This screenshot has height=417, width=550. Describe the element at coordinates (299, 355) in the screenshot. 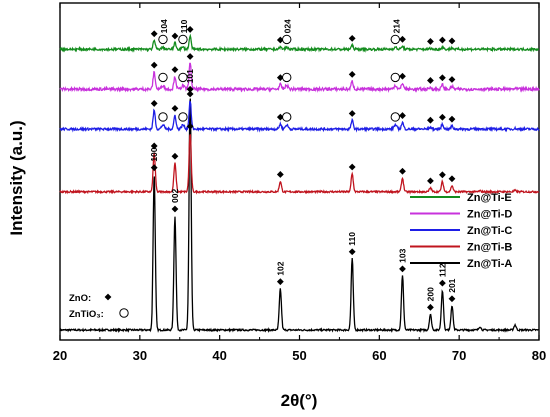

I see `x-tick-label-50: 50` at that location.